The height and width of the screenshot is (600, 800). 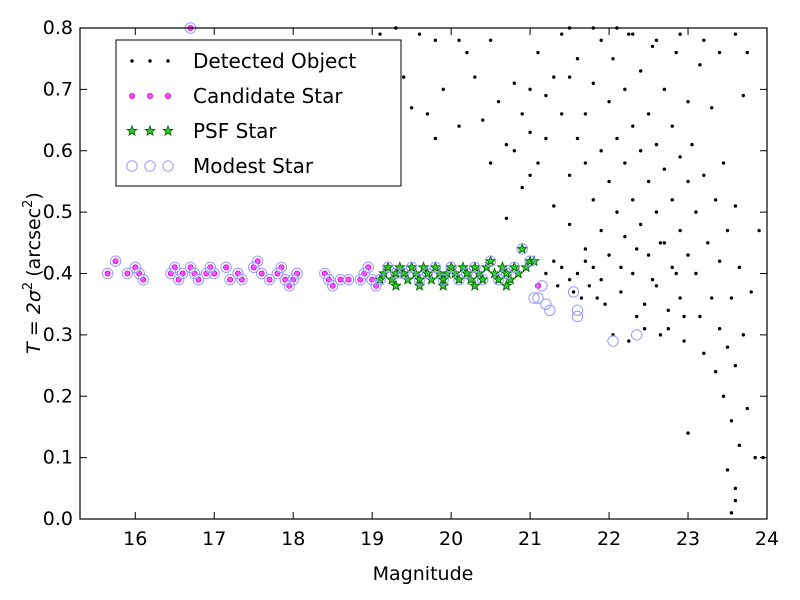 What do you see at coordinates (58, 89) in the screenshot?
I see `y-tick-label: 0.7` at bounding box center [58, 89].